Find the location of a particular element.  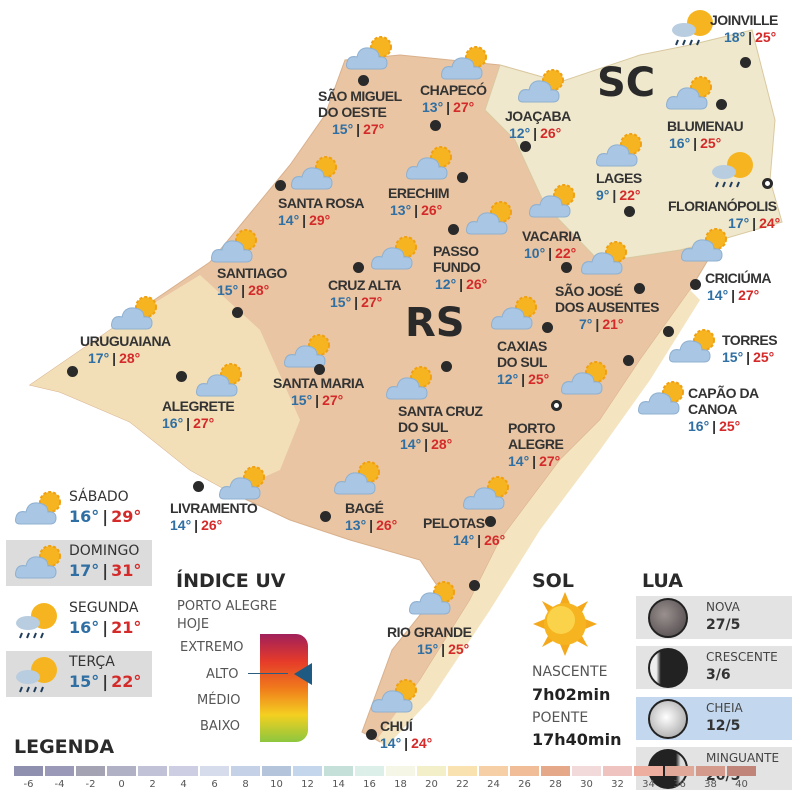

max-temp: 24° is located at coordinates (422, 743).